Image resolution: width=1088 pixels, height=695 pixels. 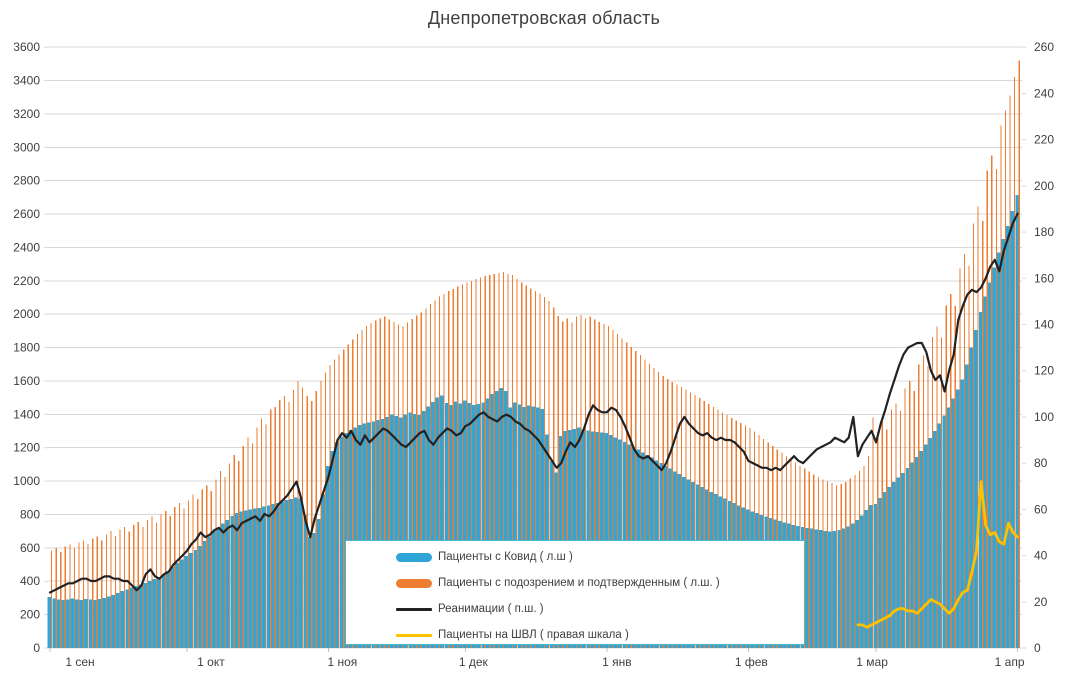 I want to click on left-axis-tick-label: 400, so click(x=30, y=581).